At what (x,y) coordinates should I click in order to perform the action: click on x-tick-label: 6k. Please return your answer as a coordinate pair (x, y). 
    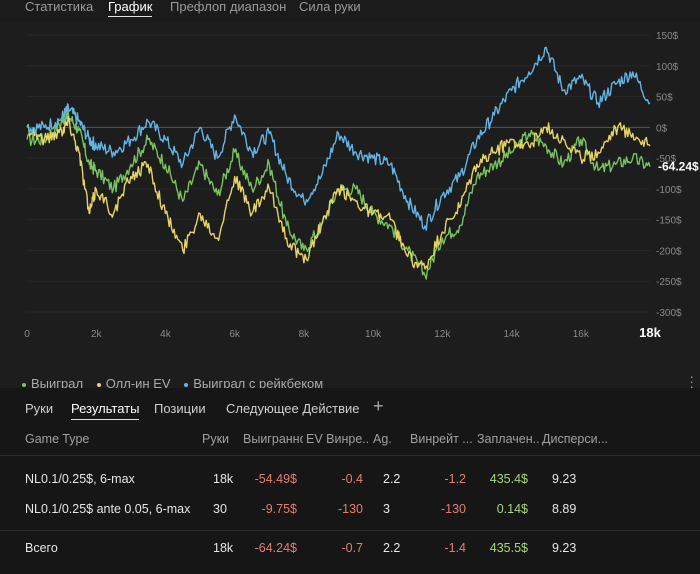
    Looking at the image, I should click on (235, 334).